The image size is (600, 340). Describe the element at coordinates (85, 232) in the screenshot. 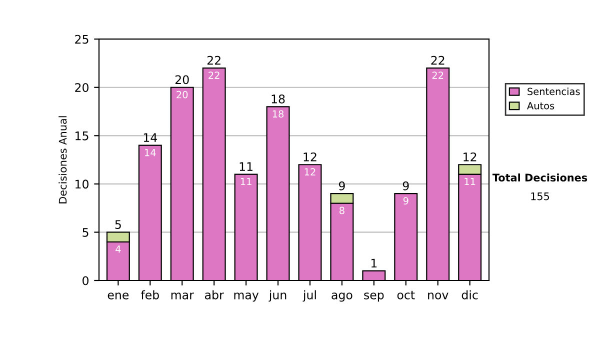

I see `y-tick-label: 5` at that location.